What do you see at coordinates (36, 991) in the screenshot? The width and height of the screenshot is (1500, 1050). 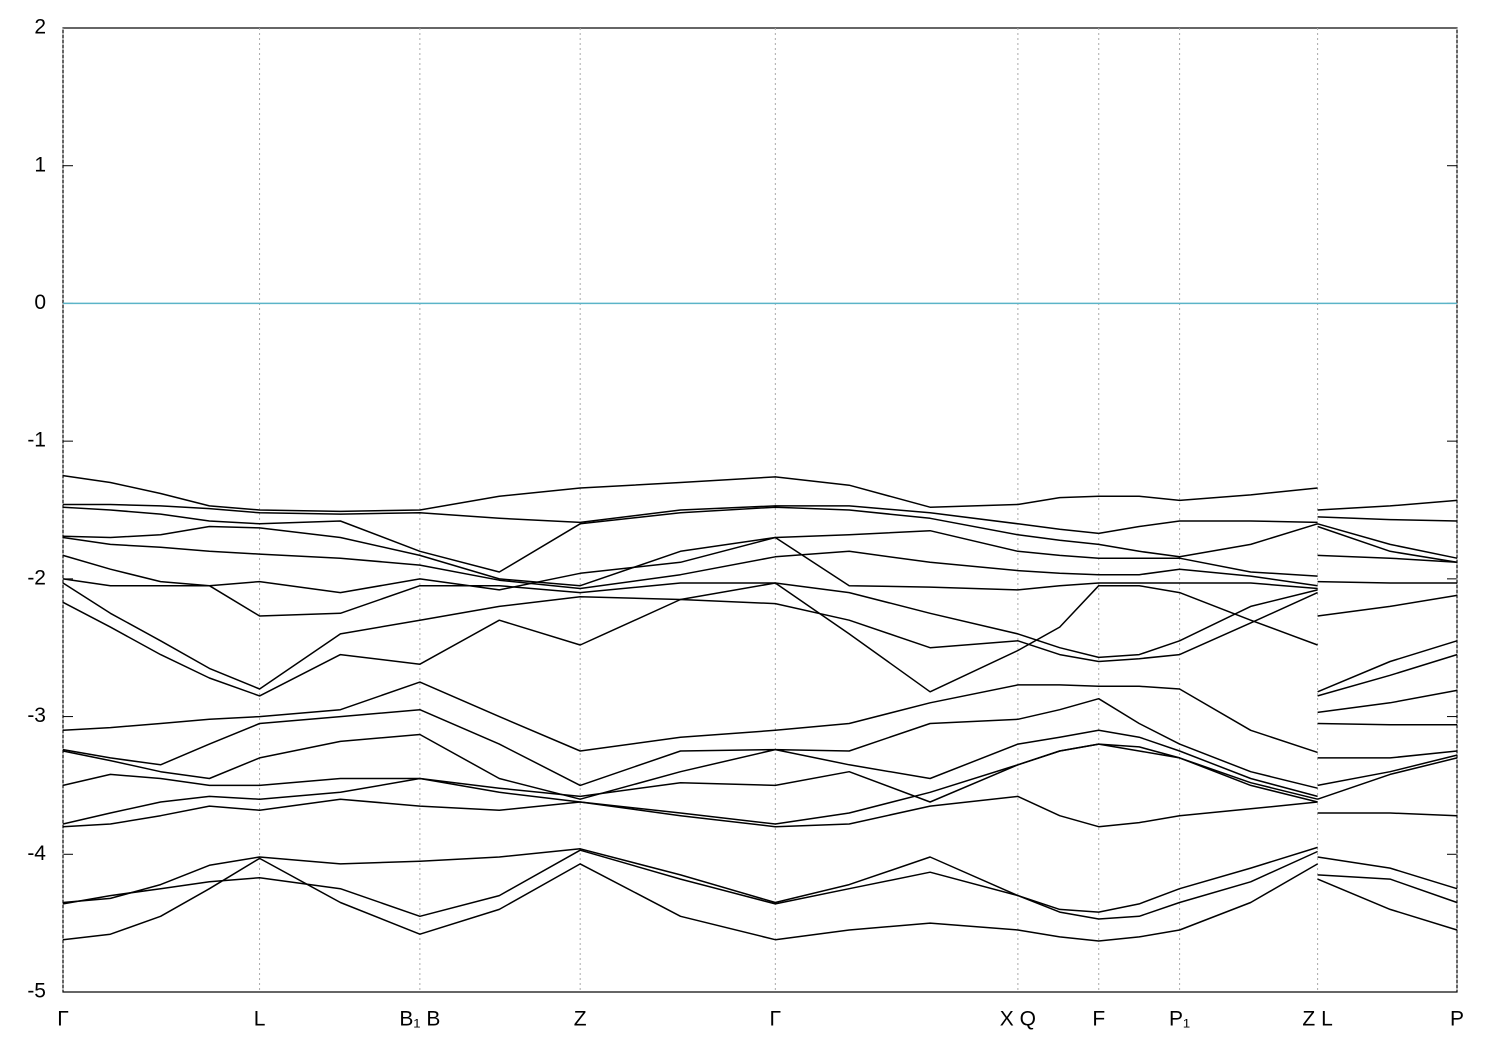 I see `y-tick-label: -5` at bounding box center [36, 991].